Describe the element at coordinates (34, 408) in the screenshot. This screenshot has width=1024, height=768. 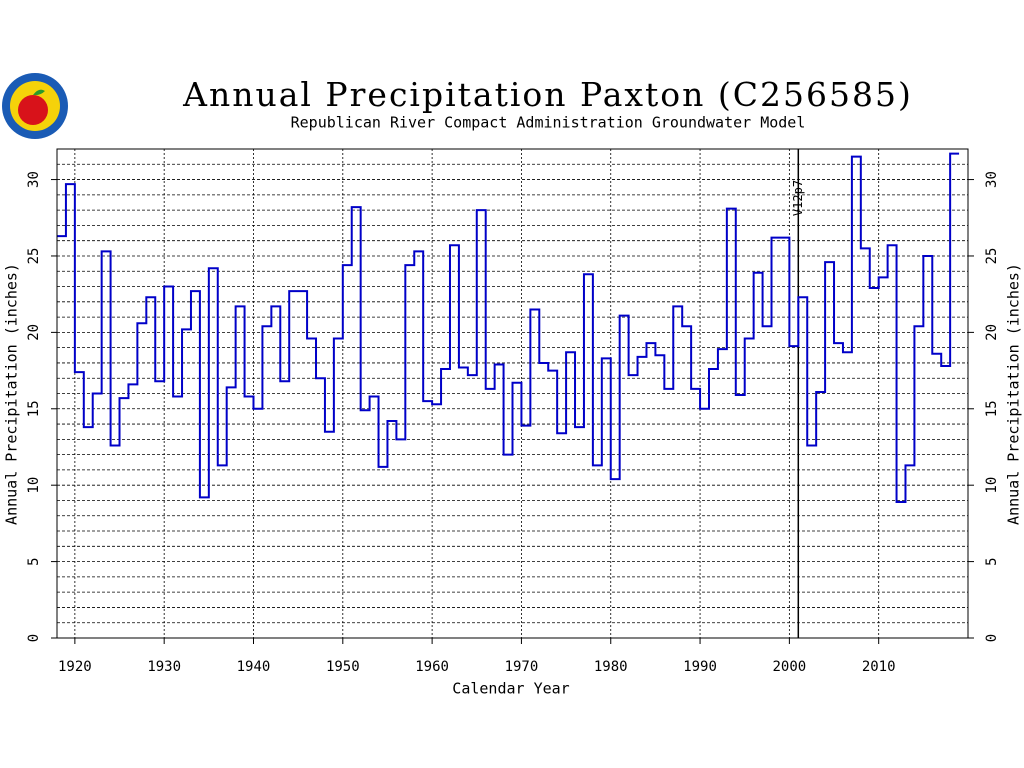
I see `y-tick-label: 15` at that location.